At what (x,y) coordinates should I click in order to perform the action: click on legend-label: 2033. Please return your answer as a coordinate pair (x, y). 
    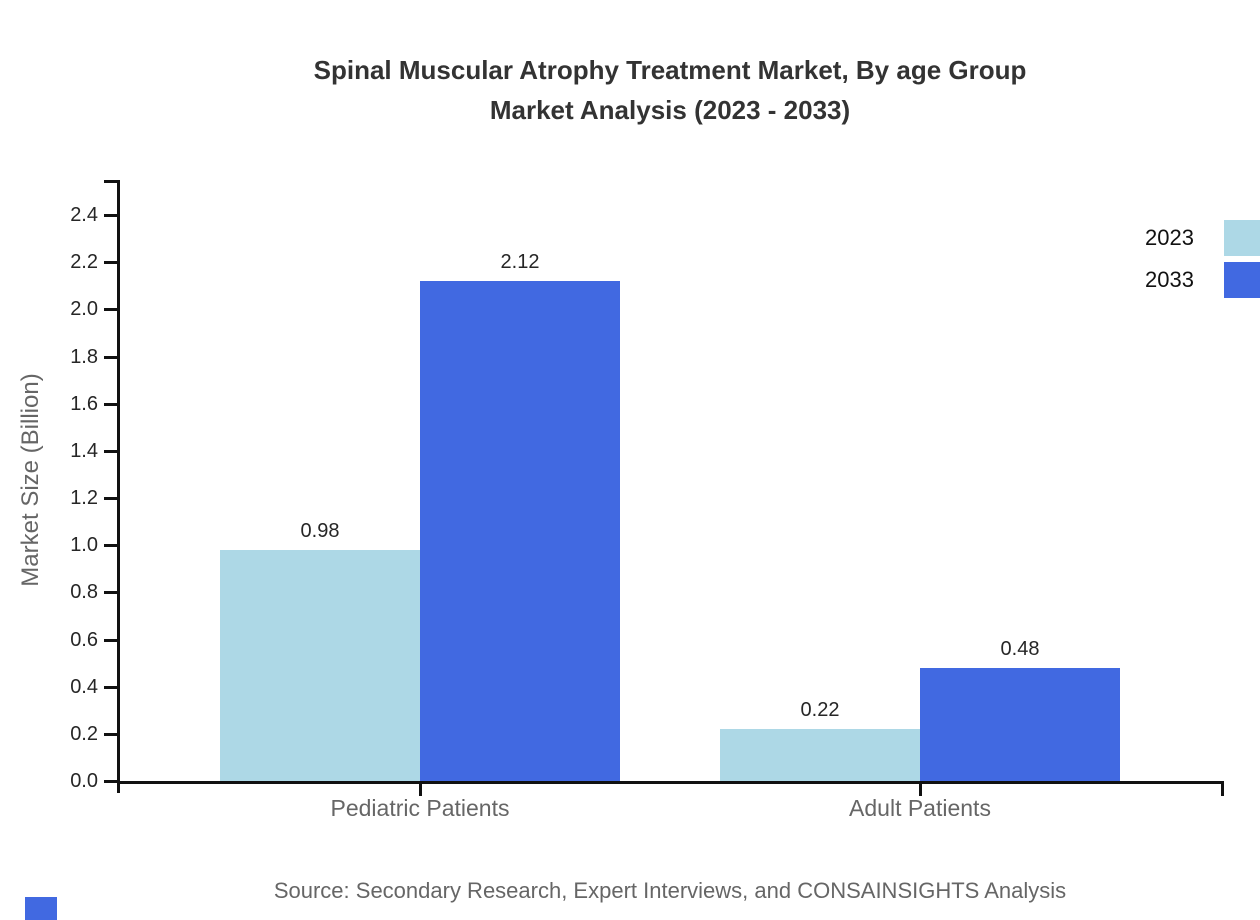
    Looking at the image, I should click on (1169, 279).